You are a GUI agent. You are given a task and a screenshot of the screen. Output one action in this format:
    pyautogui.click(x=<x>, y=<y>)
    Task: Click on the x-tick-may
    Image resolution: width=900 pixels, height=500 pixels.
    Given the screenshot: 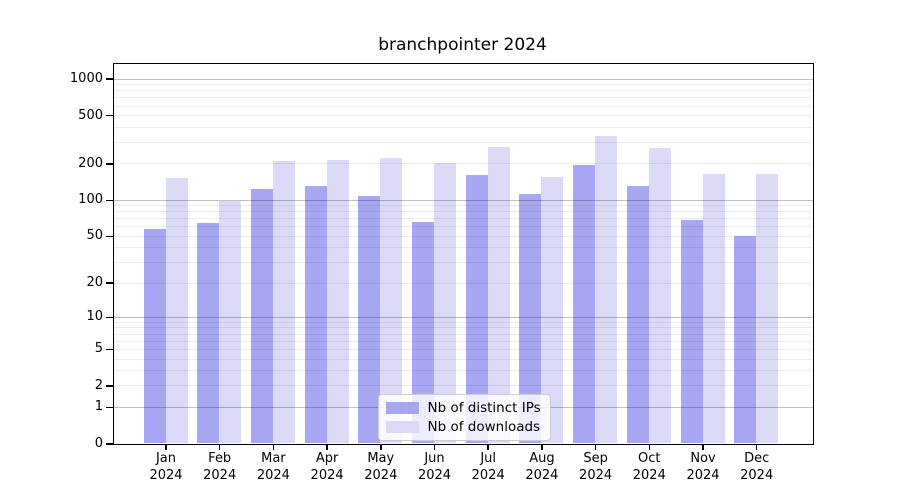 What is the action you would take?
    pyautogui.click(x=381, y=447)
    